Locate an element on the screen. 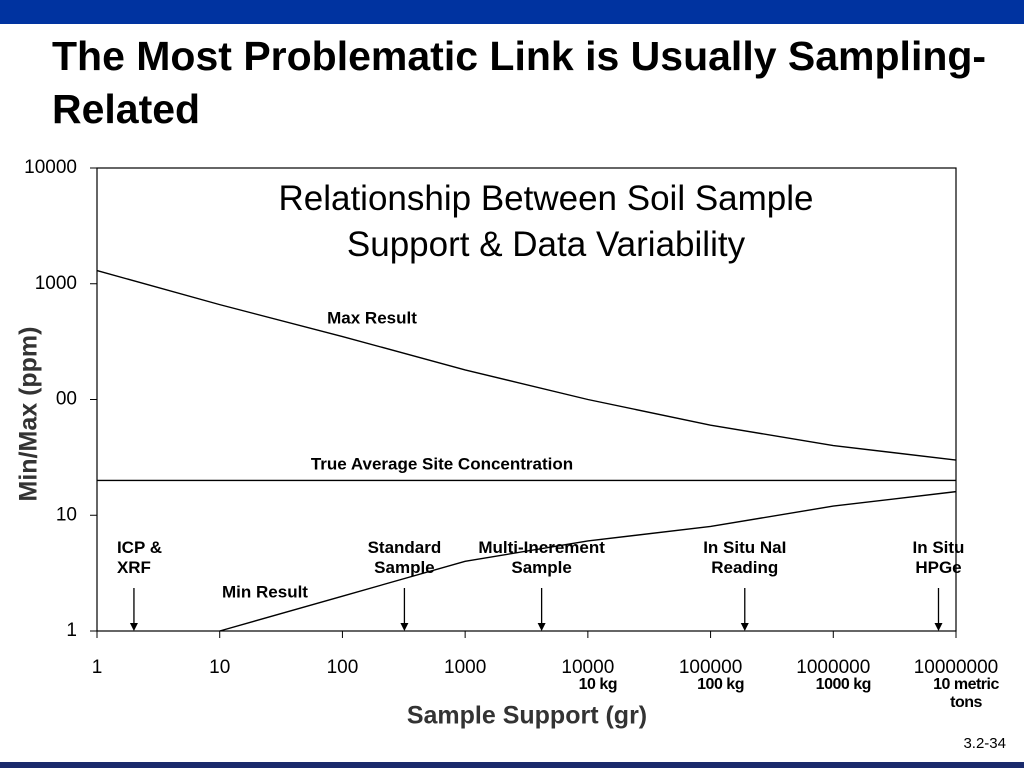  annotation: In Situ NaI Reading is located at coordinates (745, 558).